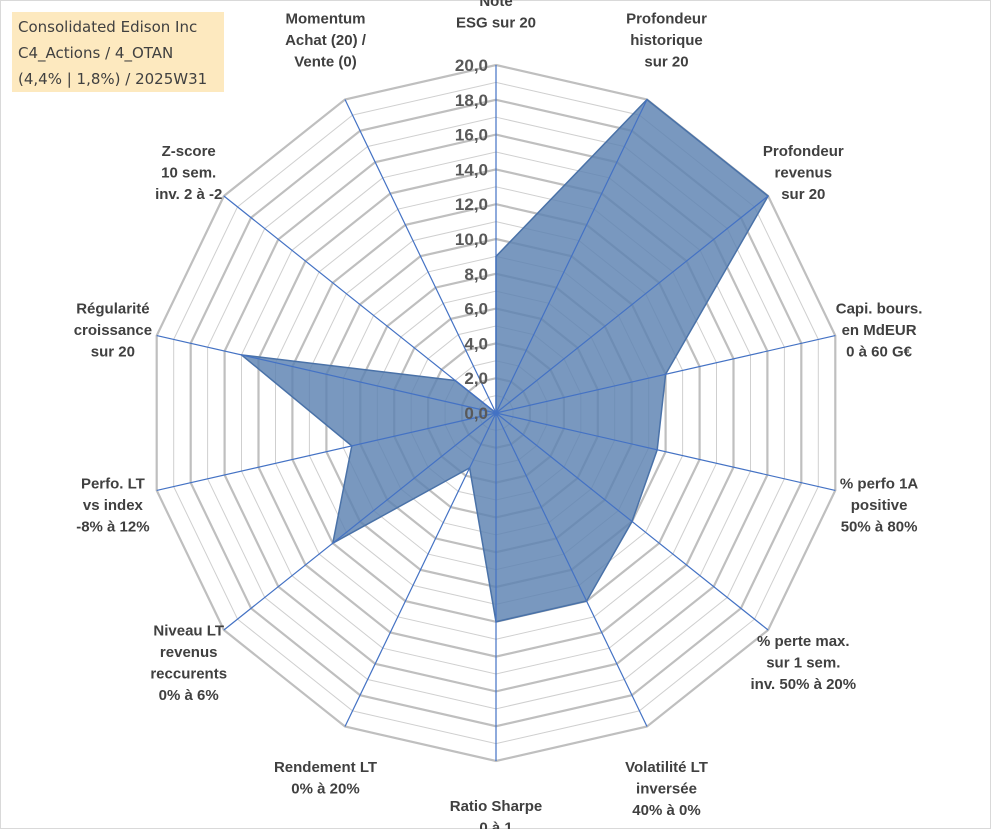 The width and height of the screenshot is (991, 829). I want to click on axis-label-line: 0% à 20%, so click(325, 789).